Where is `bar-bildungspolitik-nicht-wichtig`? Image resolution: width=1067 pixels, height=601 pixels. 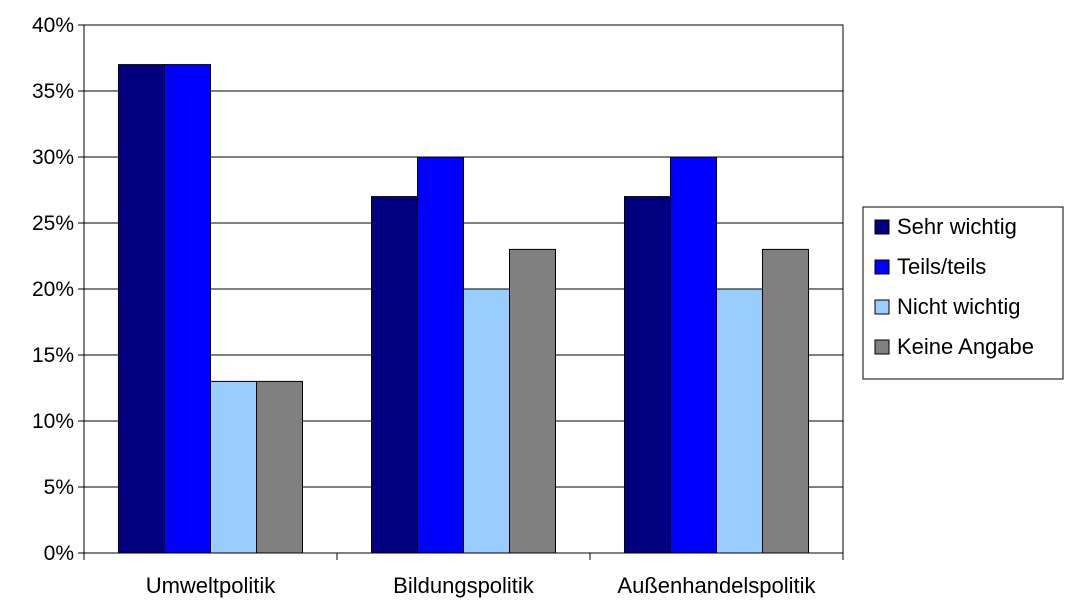
bar-bildungspolitik-nicht-wichtig is located at coordinates (486, 421).